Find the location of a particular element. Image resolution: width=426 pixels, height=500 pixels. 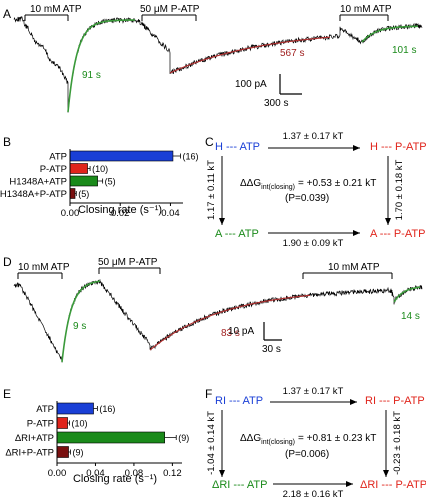

n-label-chart-b-3: (5) is located at coordinates (83, 194).